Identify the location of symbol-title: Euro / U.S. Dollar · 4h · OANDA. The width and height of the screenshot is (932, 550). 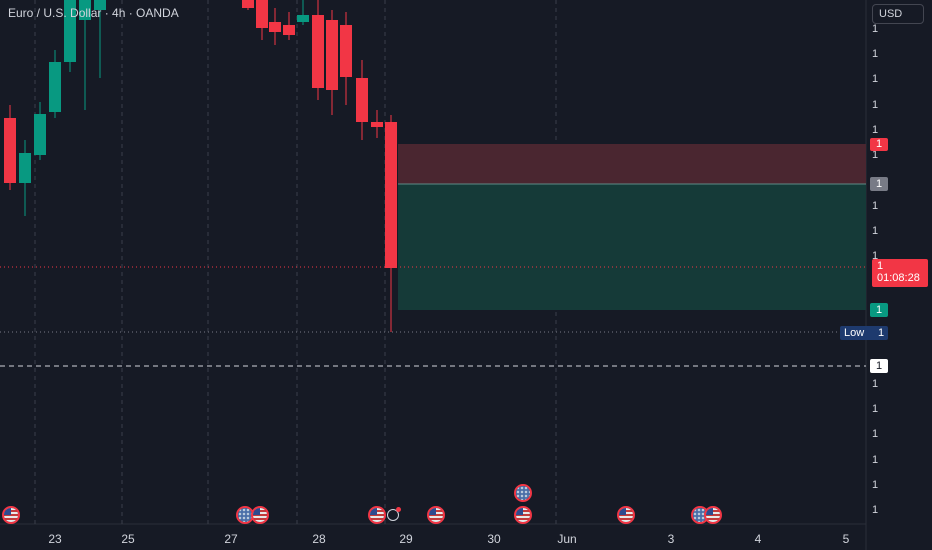
(93, 13).